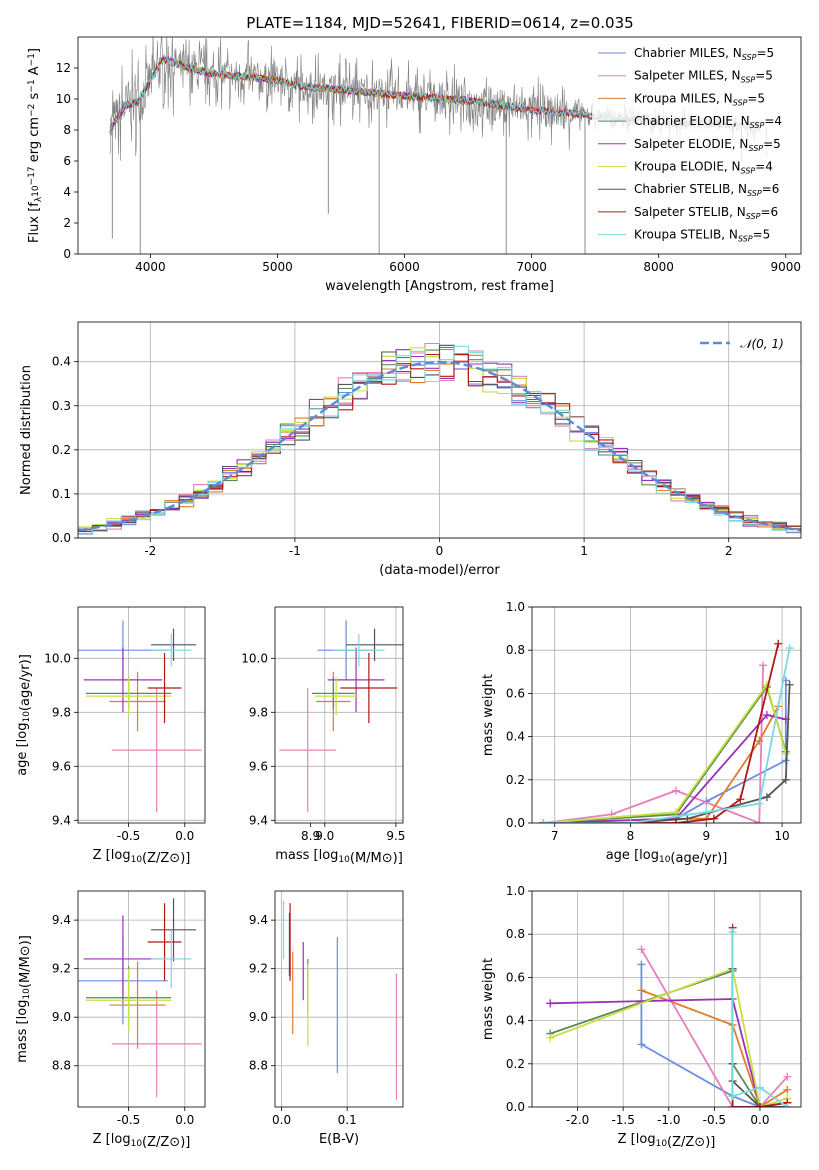 Image resolution: width=819 pixels, height=1170 pixels. What do you see at coordinates (702, 236) in the screenshot?
I see `legend-label: Kroupa STELIB, NSSP=5` at bounding box center [702, 236].